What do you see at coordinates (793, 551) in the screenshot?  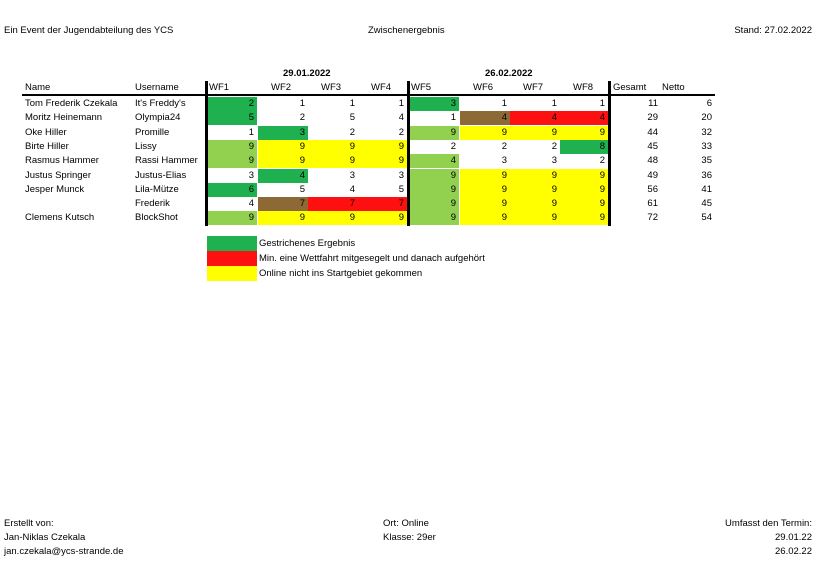 I see `footer-date-2: 26.02.22` at bounding box center [793, 551].